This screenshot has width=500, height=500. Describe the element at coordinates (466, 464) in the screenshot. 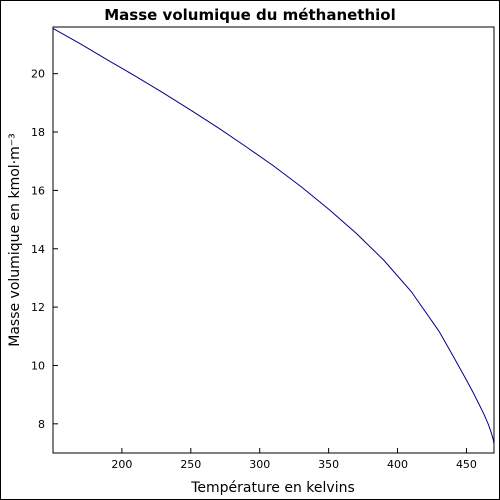

I see `x-tick-label: 450` at that location.